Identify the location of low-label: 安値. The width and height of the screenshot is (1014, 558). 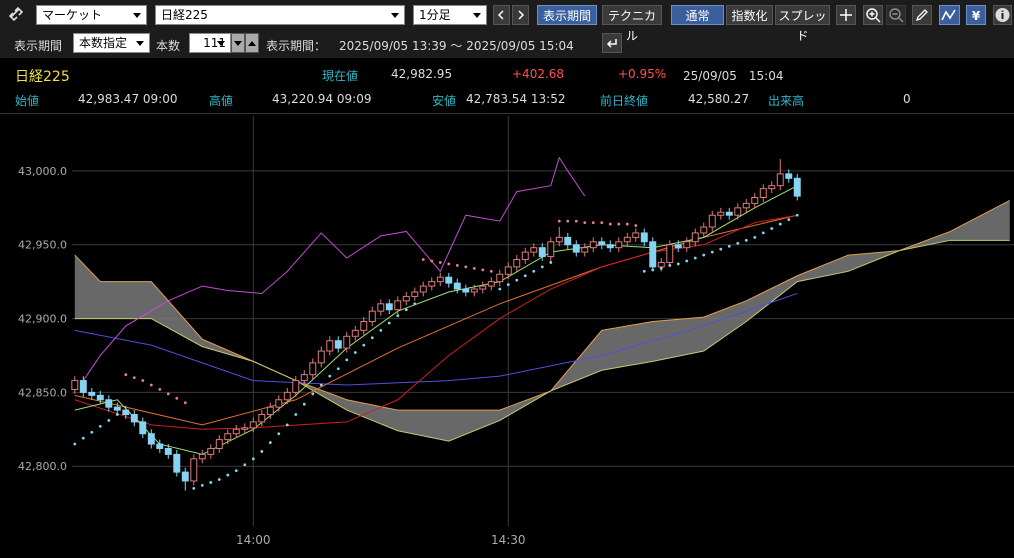
(444, 101).